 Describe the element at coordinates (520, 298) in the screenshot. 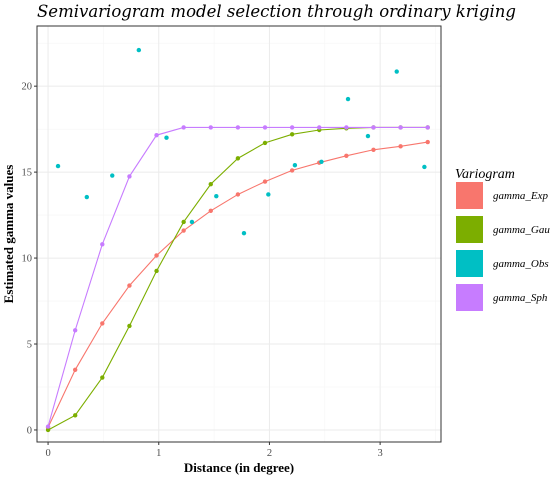

I see `legend-label: gamma_Sph` at that location.